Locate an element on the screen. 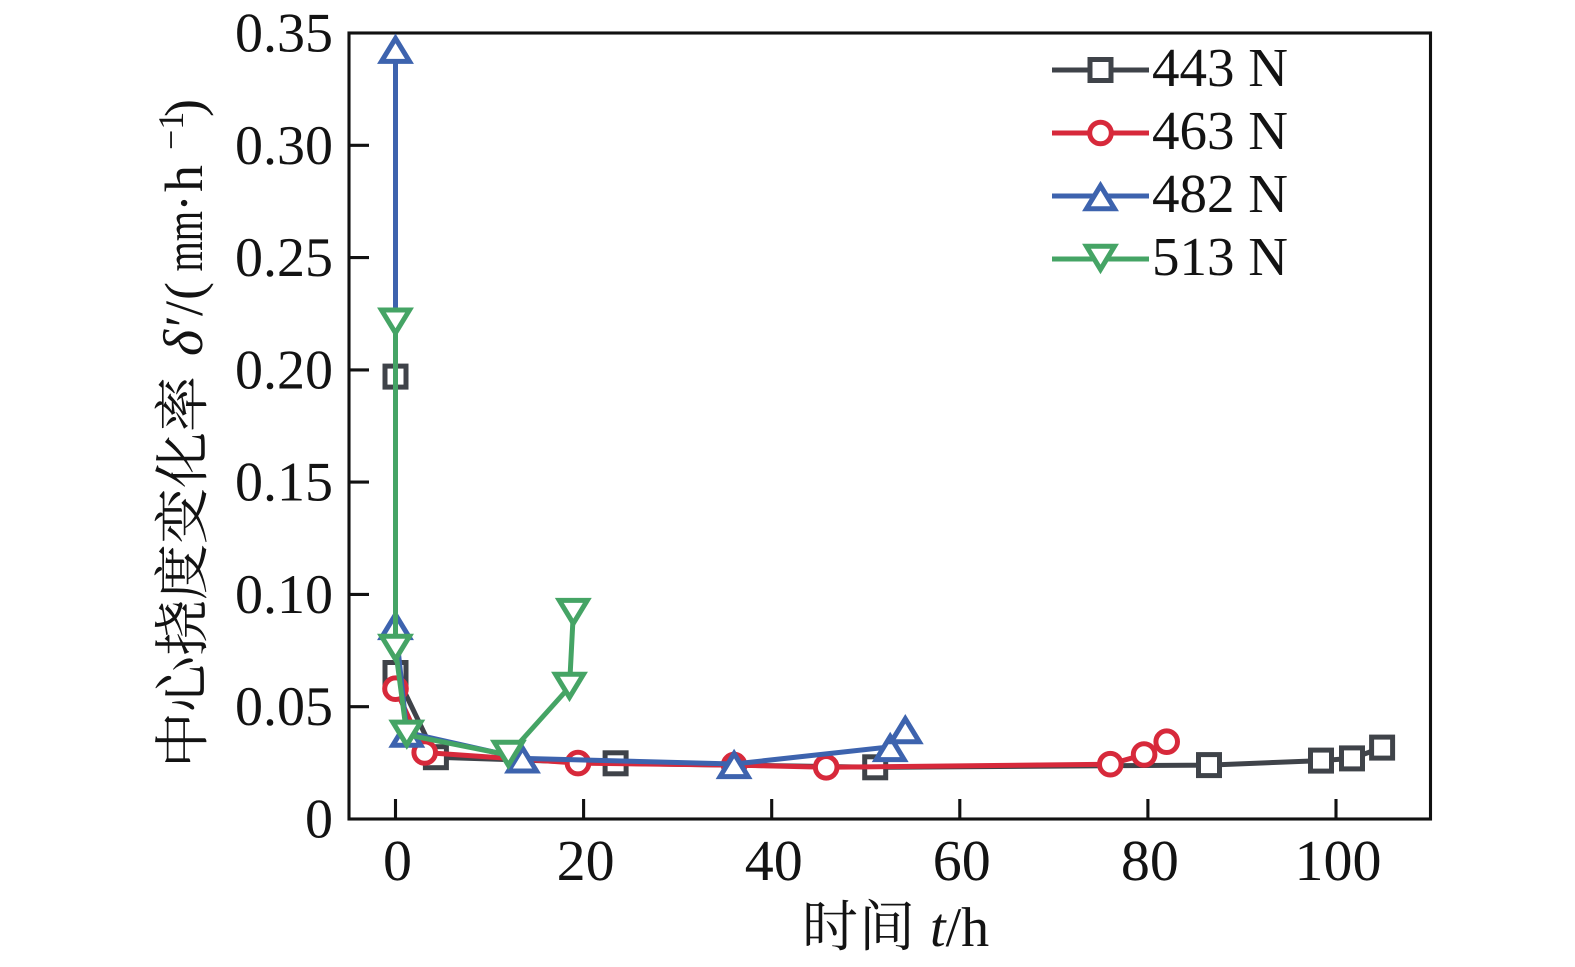 The width and height of the screenshot is (1575, 967). svg-text: 0.20 is located at coordinates (284, 370).